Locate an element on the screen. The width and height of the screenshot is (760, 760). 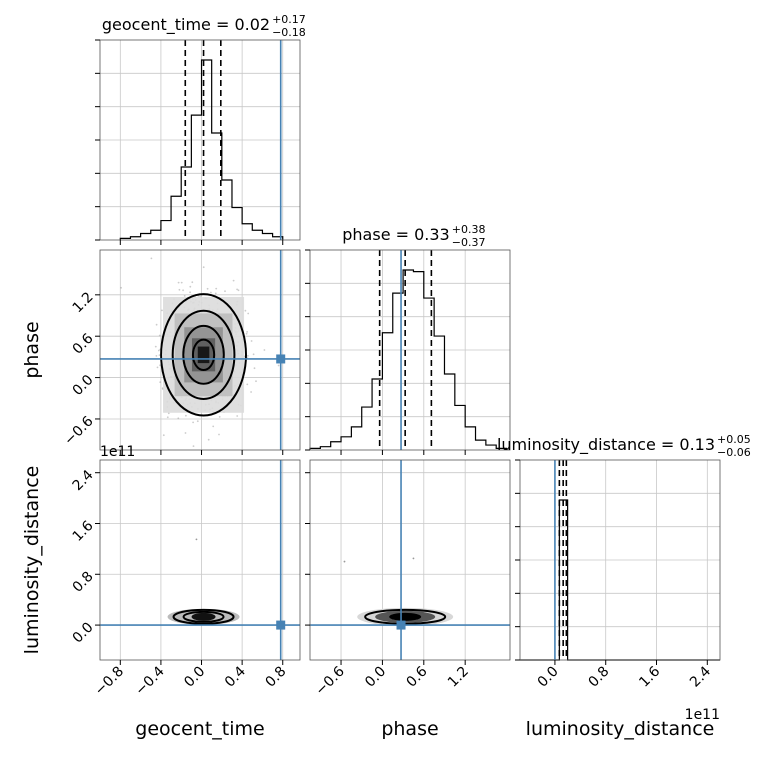
x-axis-label: phase is located at coordinates (409, 729).